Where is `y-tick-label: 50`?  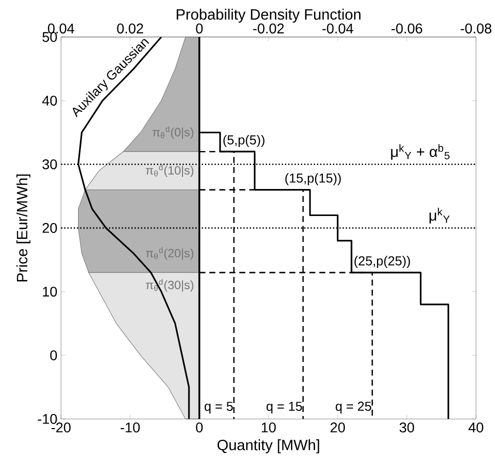 y-tick-label: 50 is located at coordinates (49, 37).